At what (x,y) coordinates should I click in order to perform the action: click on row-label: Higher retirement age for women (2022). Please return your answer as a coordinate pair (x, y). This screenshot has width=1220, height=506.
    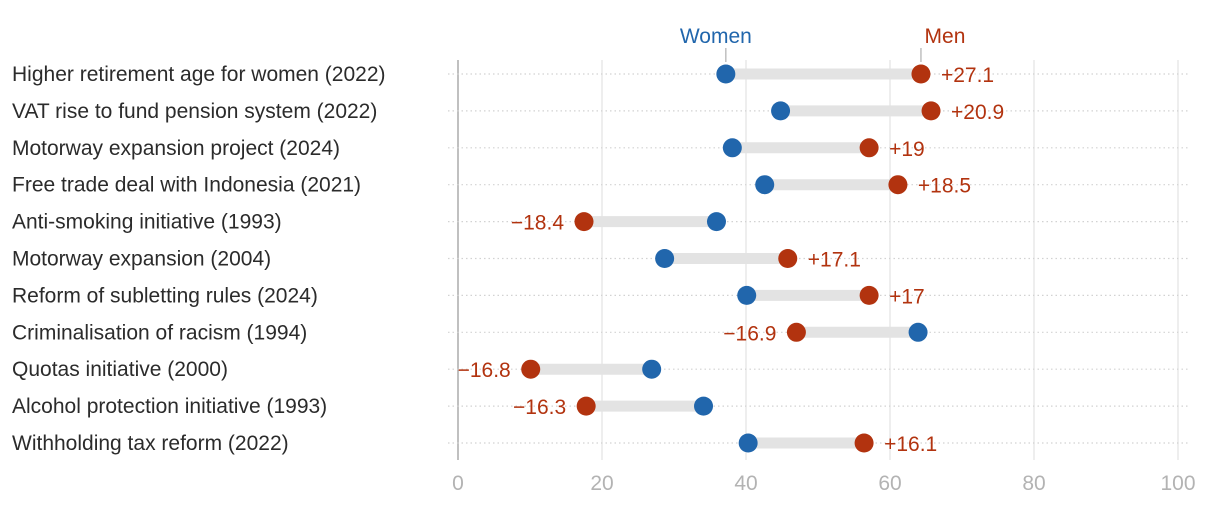
    Looking at the image, I should click on (199, 74).